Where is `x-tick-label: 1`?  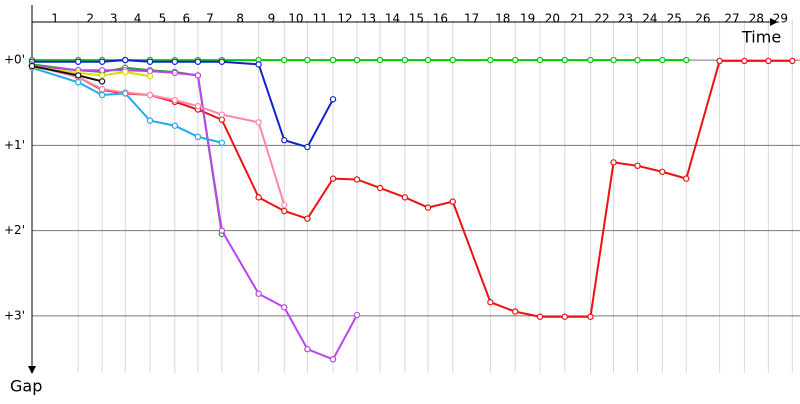 x-tick-label: 1 is located at coordinates (55, 19).